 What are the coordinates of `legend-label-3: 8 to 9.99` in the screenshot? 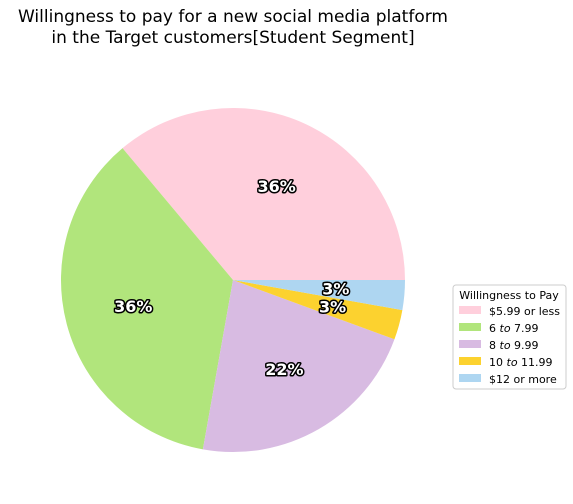 It's located at (514, 345).